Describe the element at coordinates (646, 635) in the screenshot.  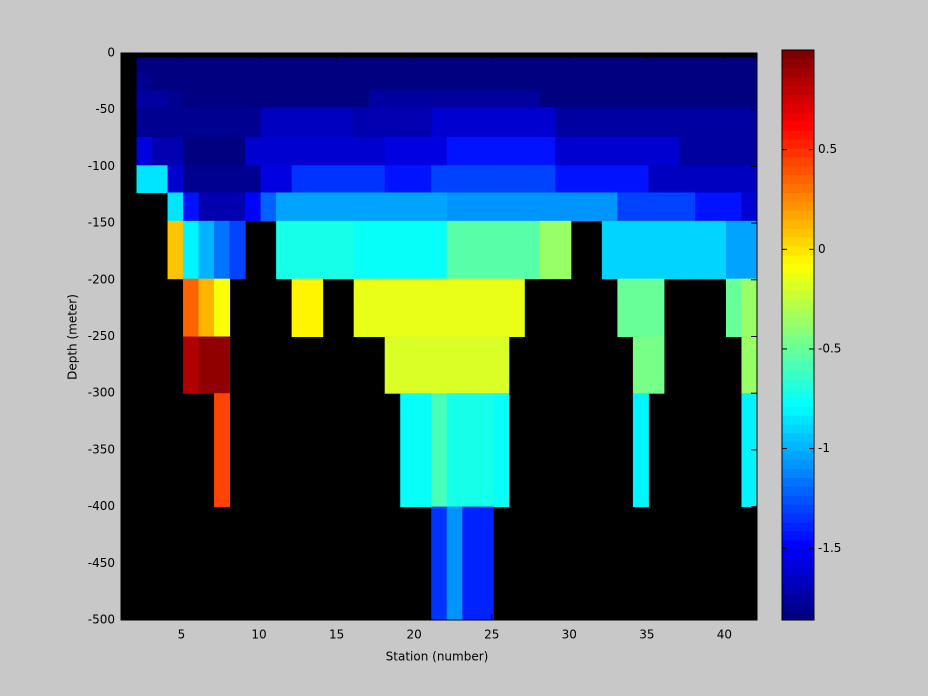
I see `x-tick-label: 35` at that location.